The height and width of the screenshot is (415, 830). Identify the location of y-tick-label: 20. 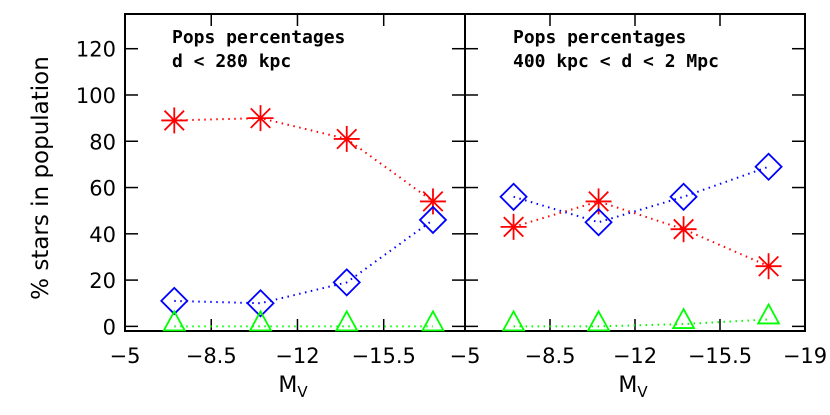
(102, 281).